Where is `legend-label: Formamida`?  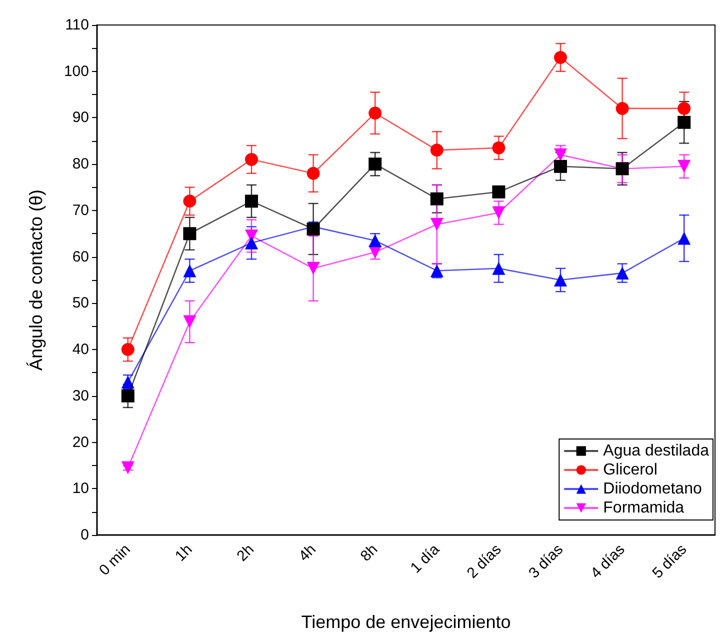 legend-label: Formamida is located at coordinates (643, 508).